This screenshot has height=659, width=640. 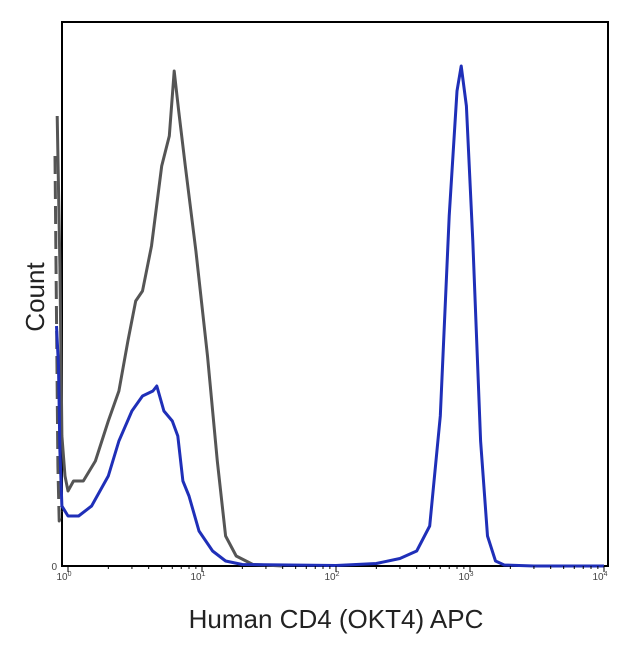 I want to click on x-tick-label-1: 10¹, so click(x=197, y=577).